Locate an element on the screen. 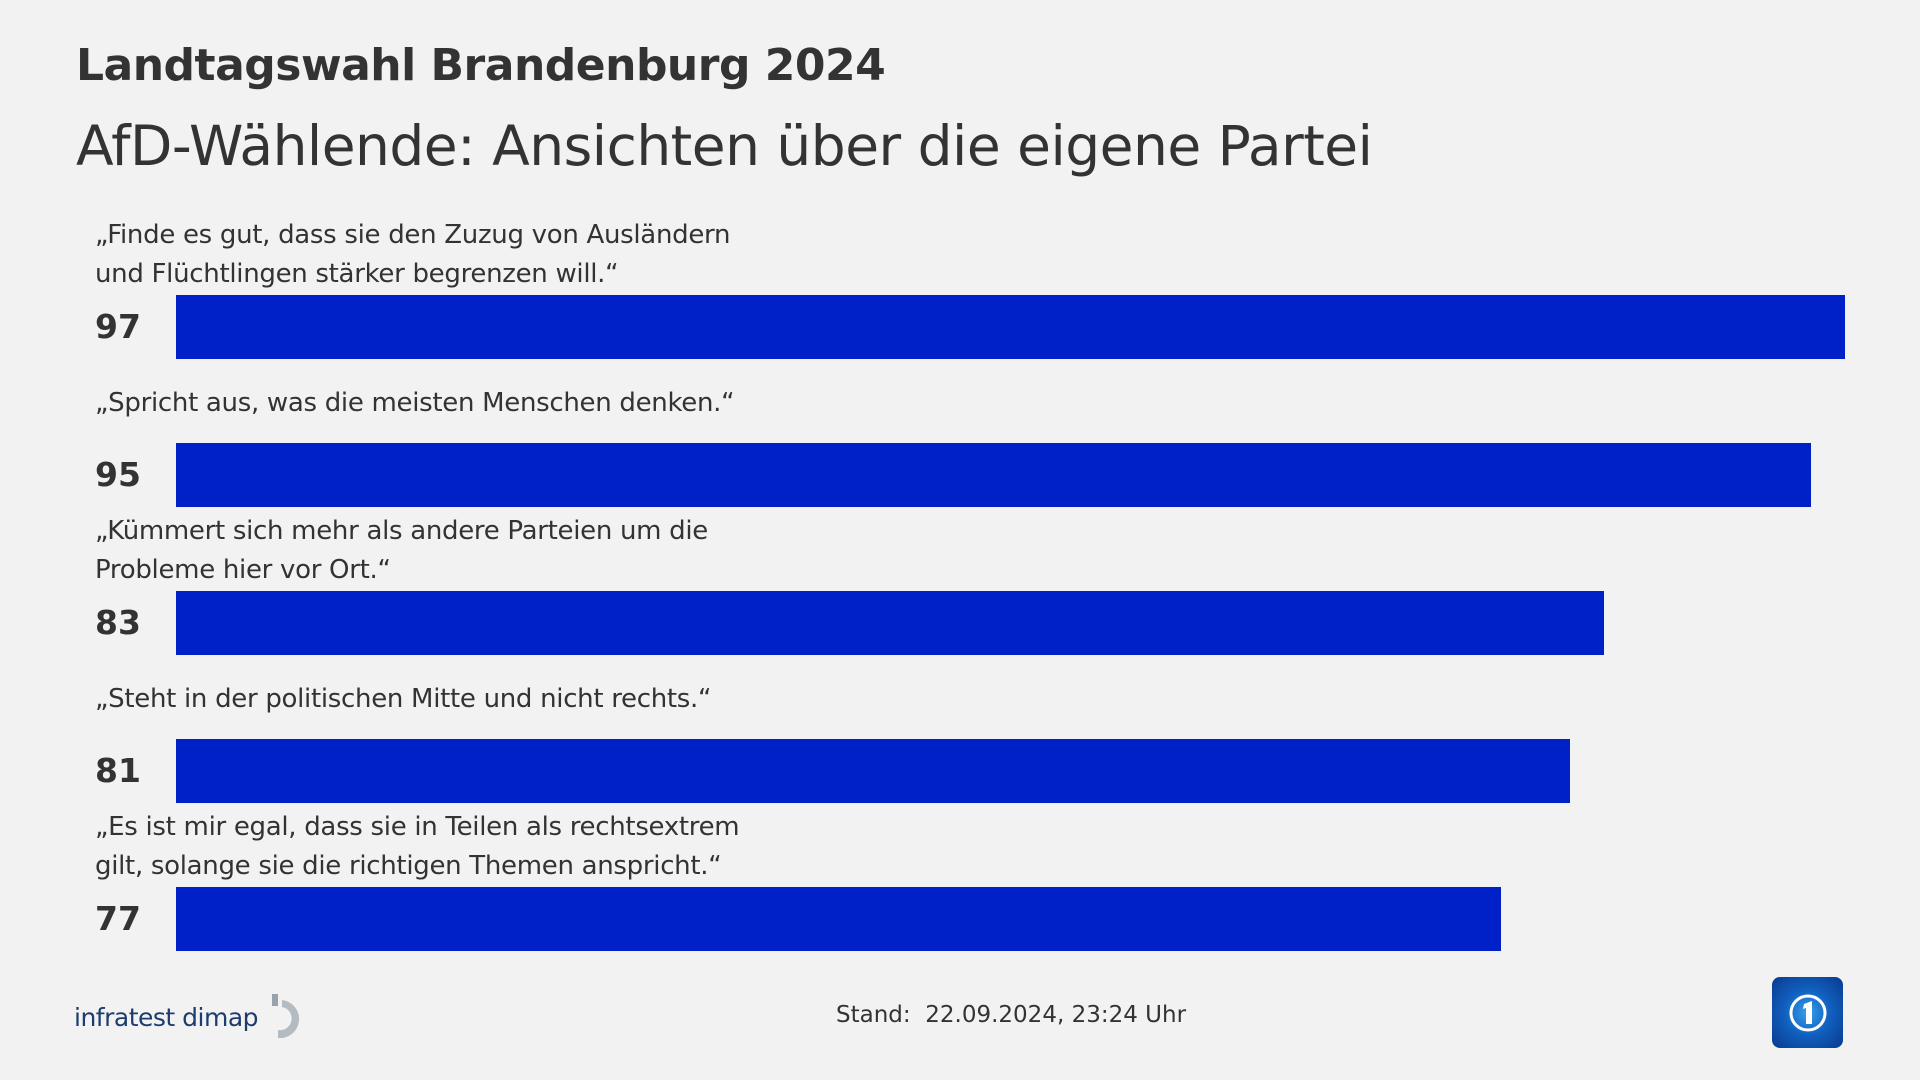 This screenshot has width=1920, height=1080. data-label: 97 is located at coordinates (118, 326).